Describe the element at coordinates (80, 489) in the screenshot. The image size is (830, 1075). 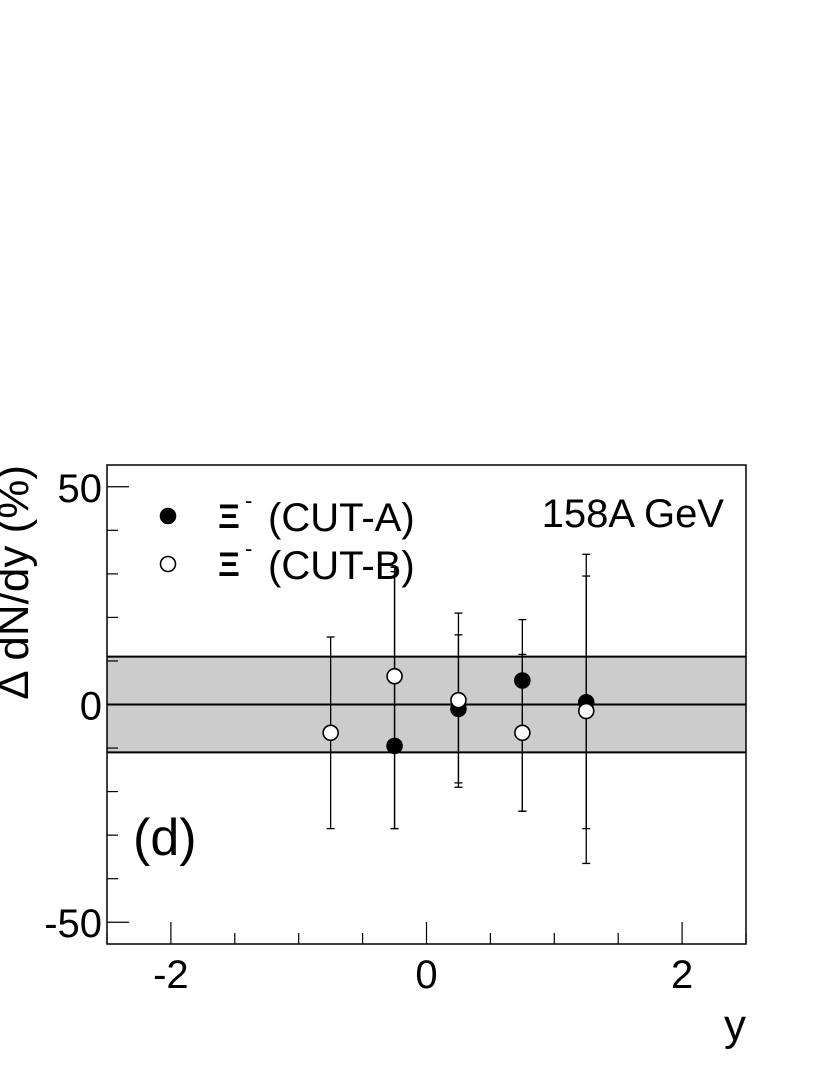
I see `y-tick-label: 50` at that location.